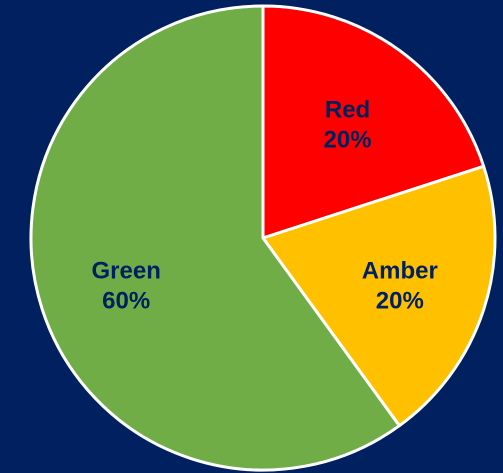  Describe the element at coordinates (126, 285) in the screenshot. I see `slice-label-green: Green 60%` at that location.